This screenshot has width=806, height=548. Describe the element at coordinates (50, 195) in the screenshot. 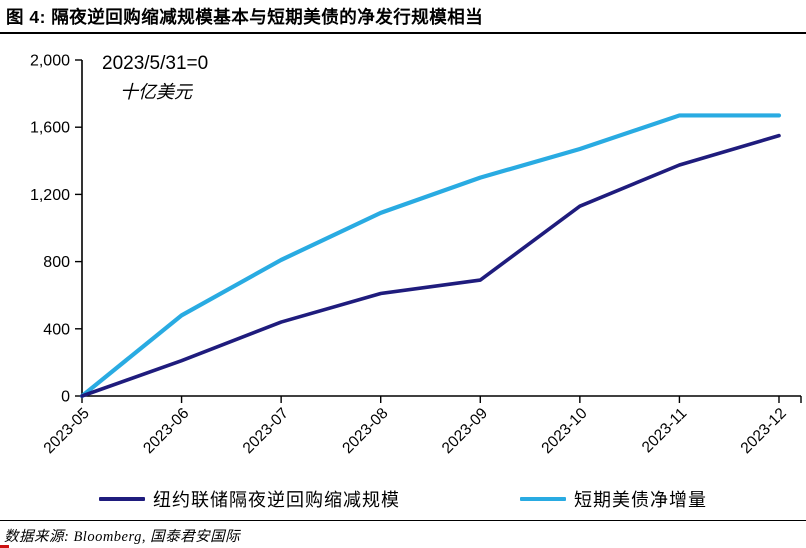

I see `y-tick-label: 1,200` at that location.